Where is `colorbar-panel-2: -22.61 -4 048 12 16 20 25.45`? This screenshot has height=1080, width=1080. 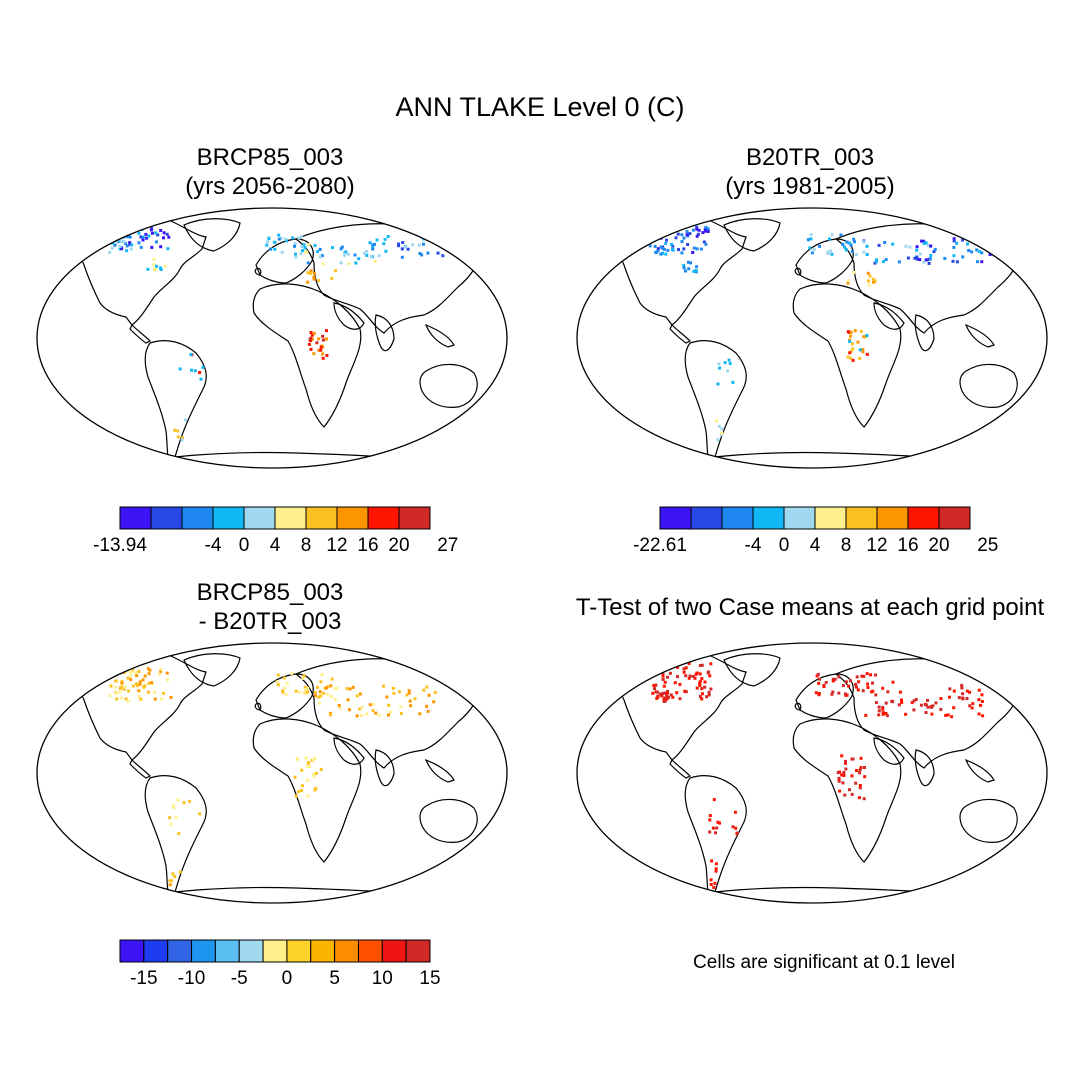
colorbar-panel-2: -22.61 -4 048 12 16 20 25.45 is located at coordinates (816, 531).